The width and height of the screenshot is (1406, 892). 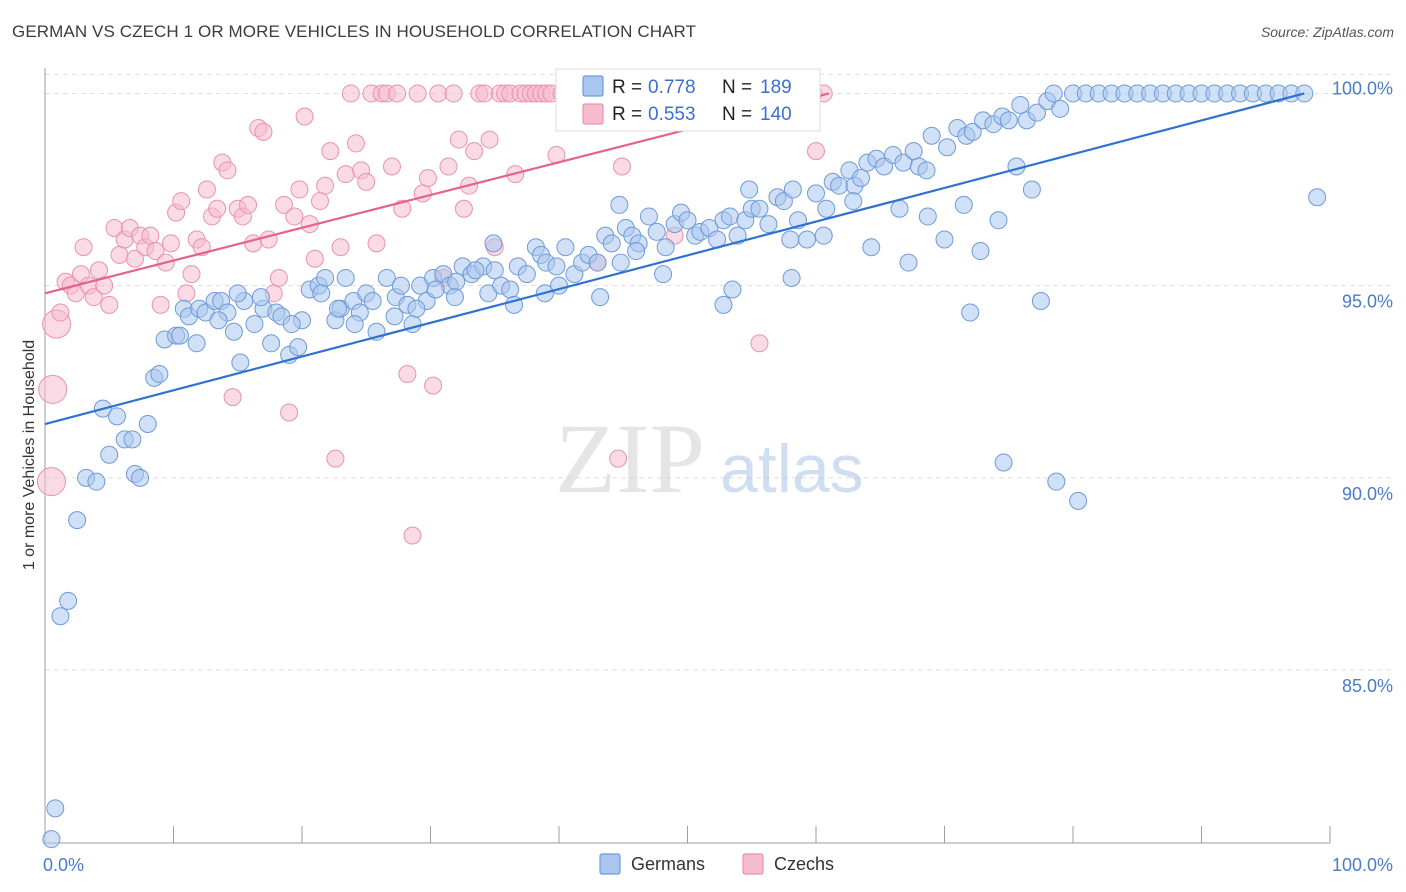 I want to click on legend-czechs-r-value: 0.553, so click(x=672, y=114).